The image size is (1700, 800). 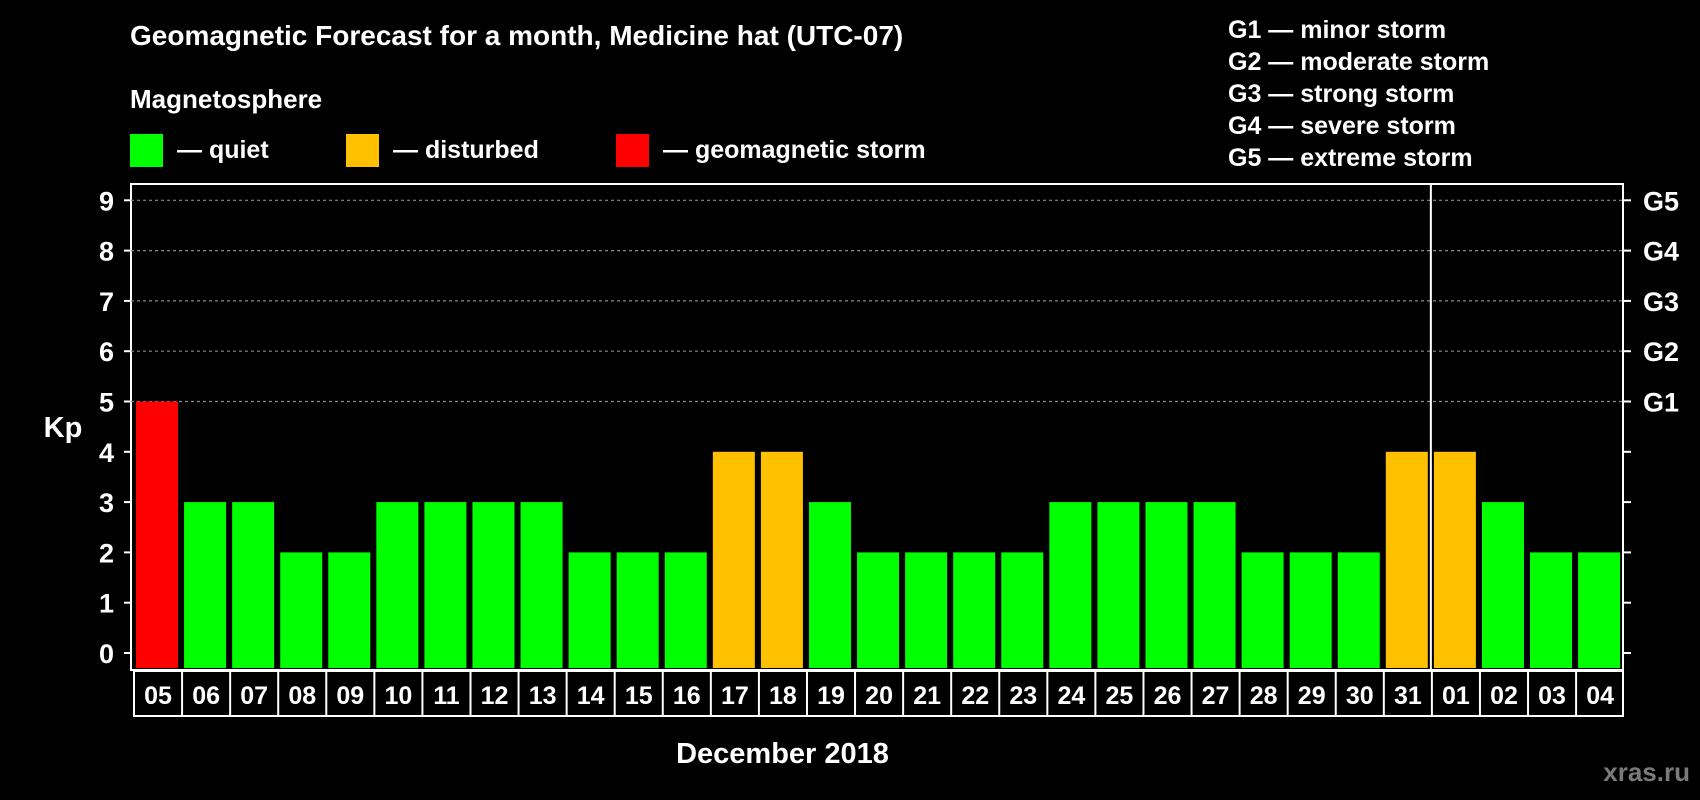 I want to click on x-tick-label-30: 30, so click(x=1360, y=696).